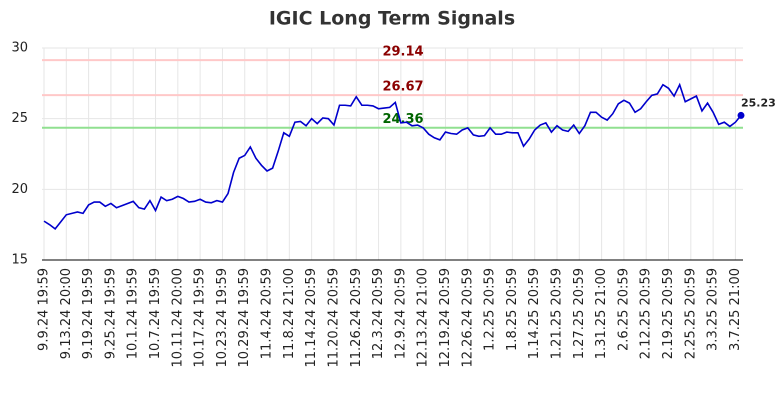 The width and height of the screenshot is (784, 400). I want to click on y-tick-label: 20, so click(19, 189).